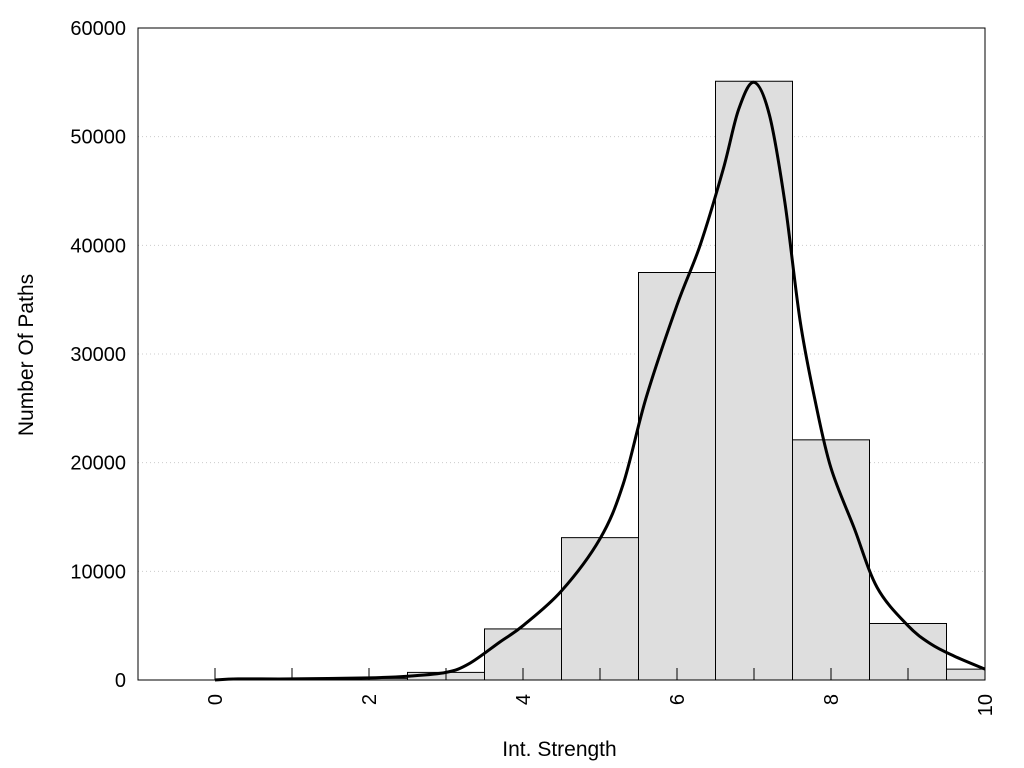 Image resolution: width=1024 pixels, height=768 pixels. What do you see at coordinates (370, 699) in the screenshot?
I see `x-tick-label: 2` at bounding box center [370, 699].